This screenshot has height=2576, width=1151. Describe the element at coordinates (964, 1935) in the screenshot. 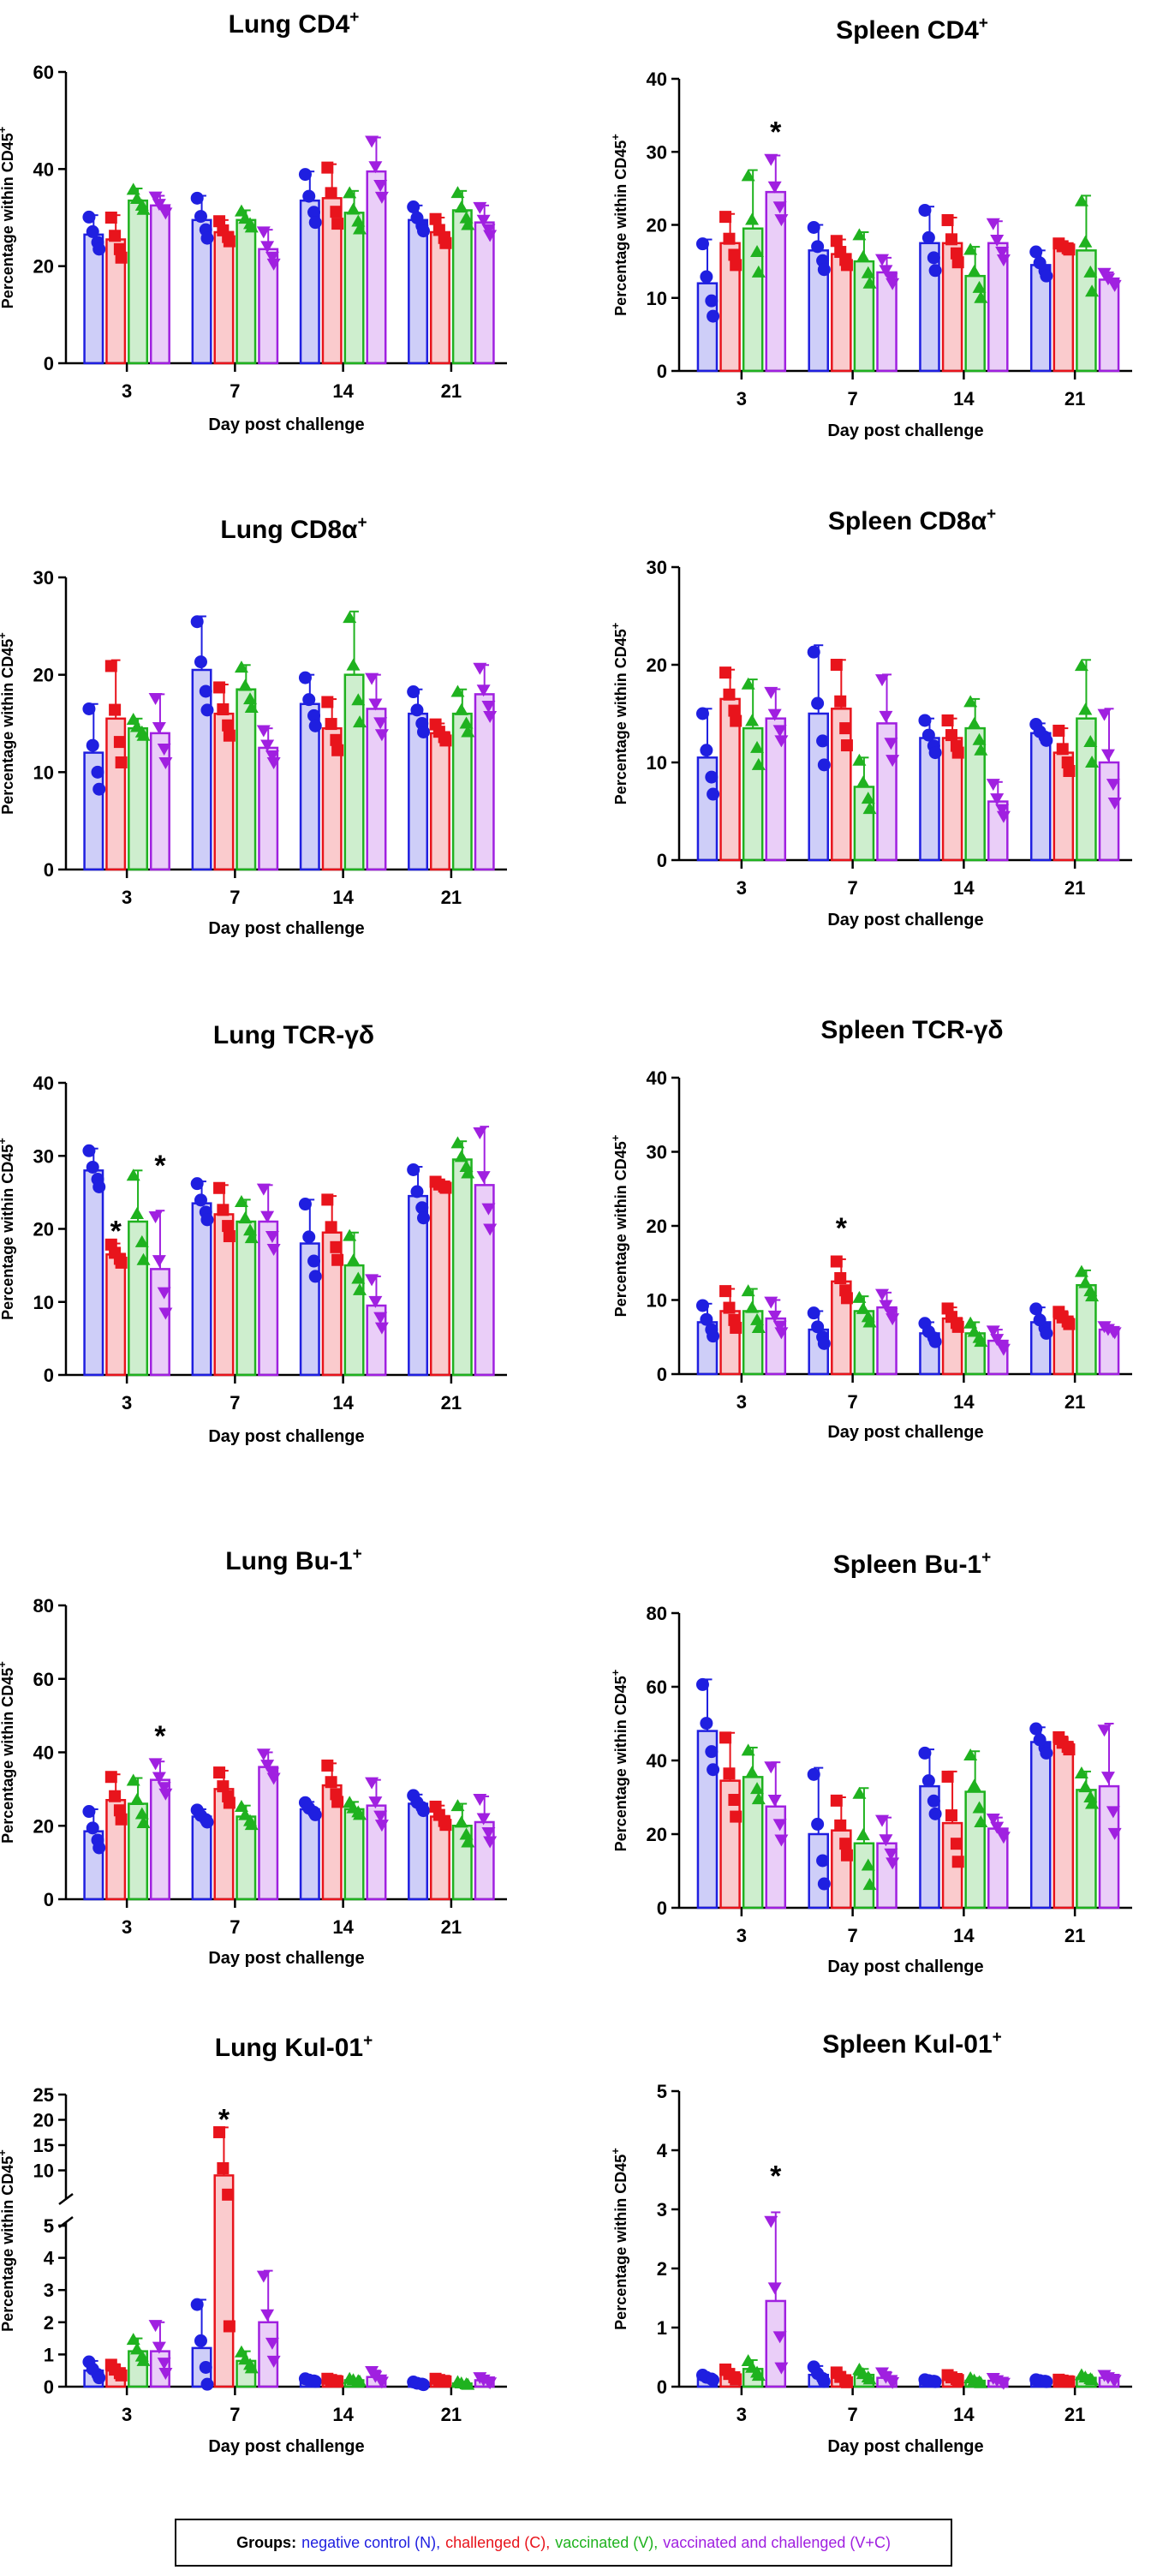

I see `x-tick-label: 14` at that location.